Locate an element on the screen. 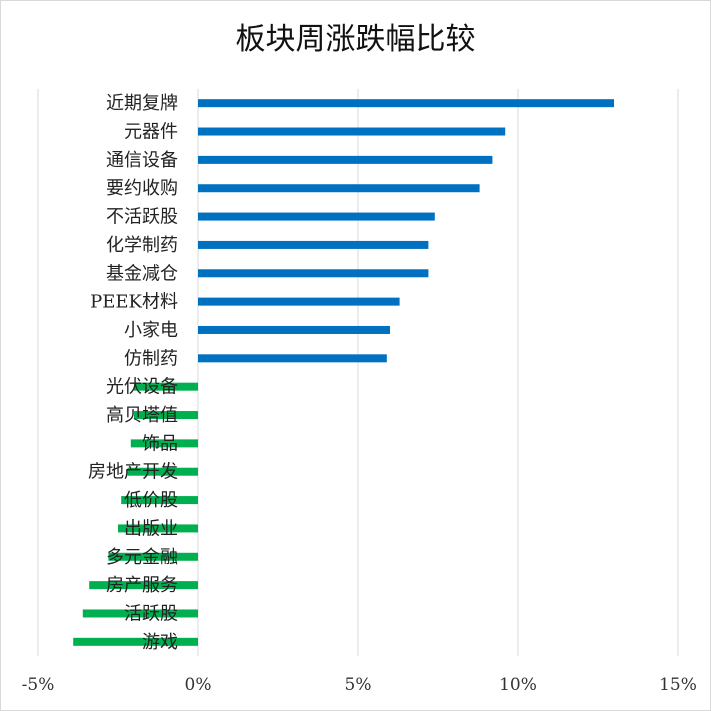 This screenshot has width=711, height=711. category-label: 高贝塔值 is located at coordinates (142, 415).